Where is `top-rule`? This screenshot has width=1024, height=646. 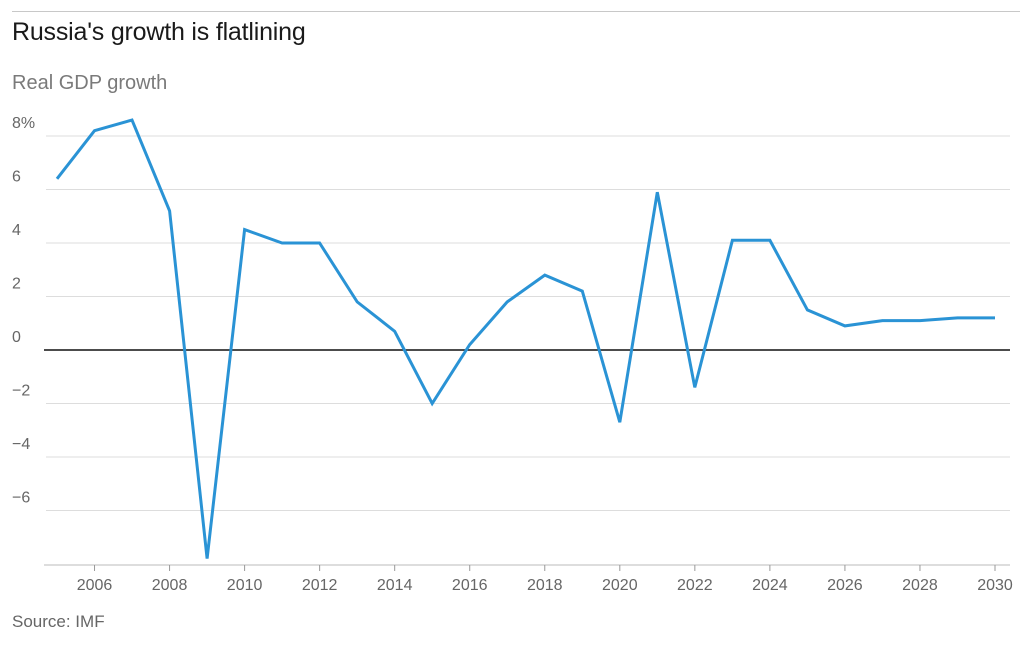
top-rule is located at coordinates (516, 11).